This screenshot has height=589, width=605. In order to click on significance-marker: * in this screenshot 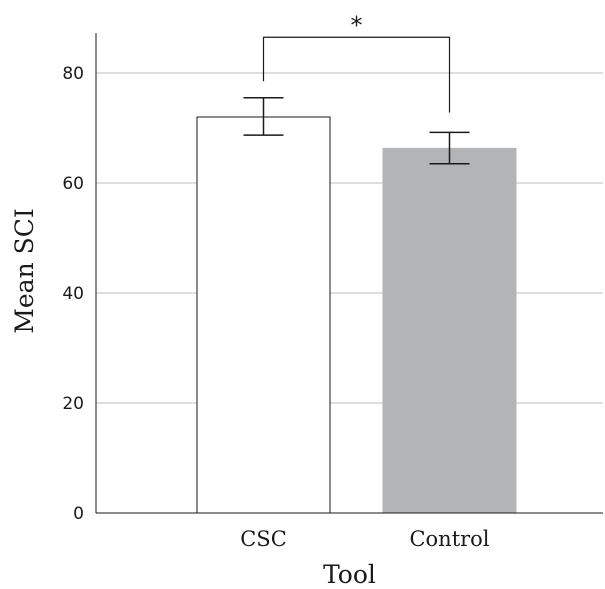, I will do `click(357, 25)`.